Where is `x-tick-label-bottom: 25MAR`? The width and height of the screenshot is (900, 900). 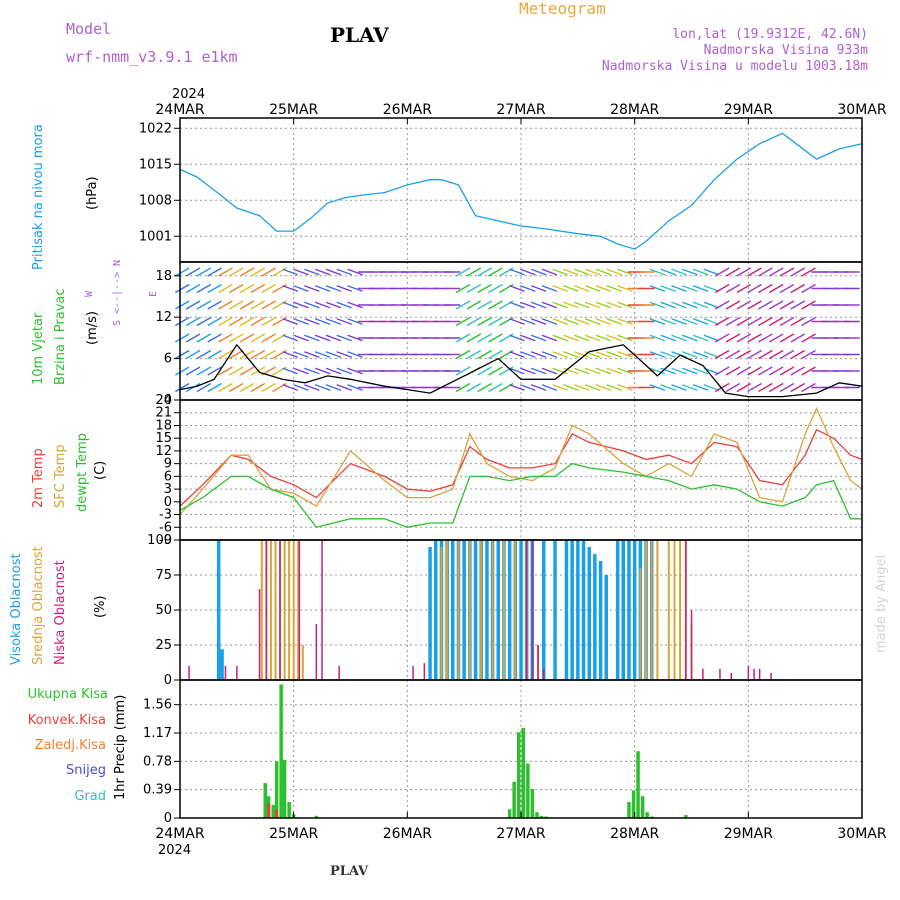
x-tick-label-bottom: 25MAR is located at coordinates (293, 834).